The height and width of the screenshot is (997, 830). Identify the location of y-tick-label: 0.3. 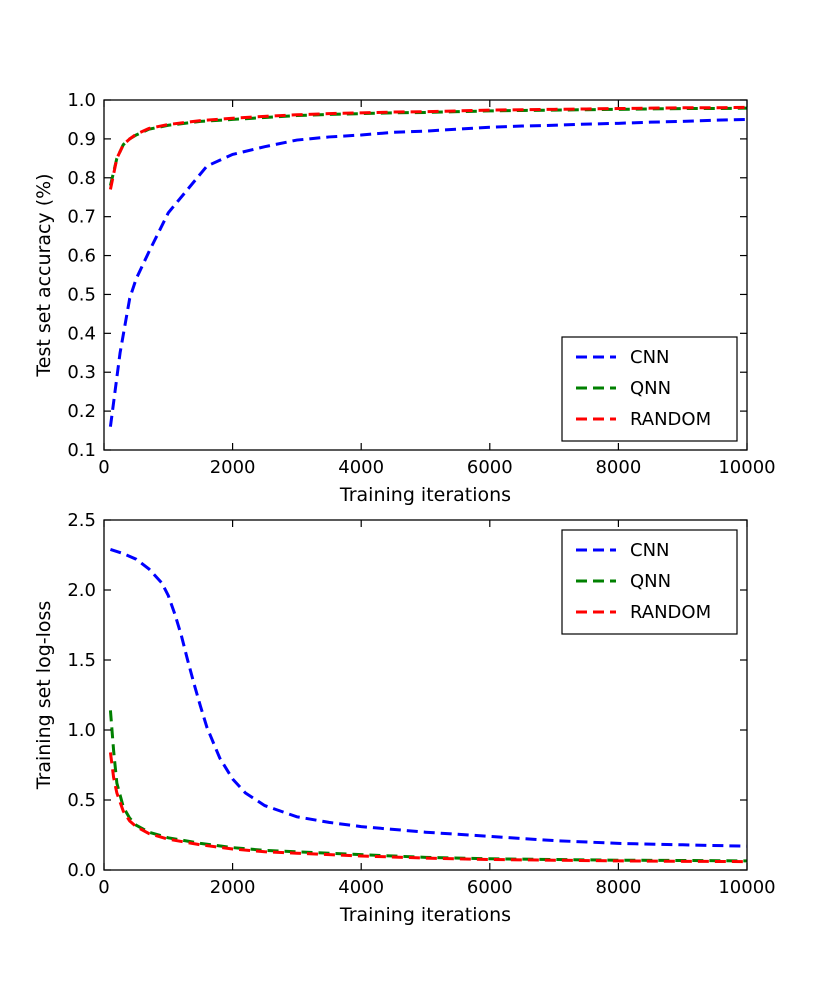
(81, 372).